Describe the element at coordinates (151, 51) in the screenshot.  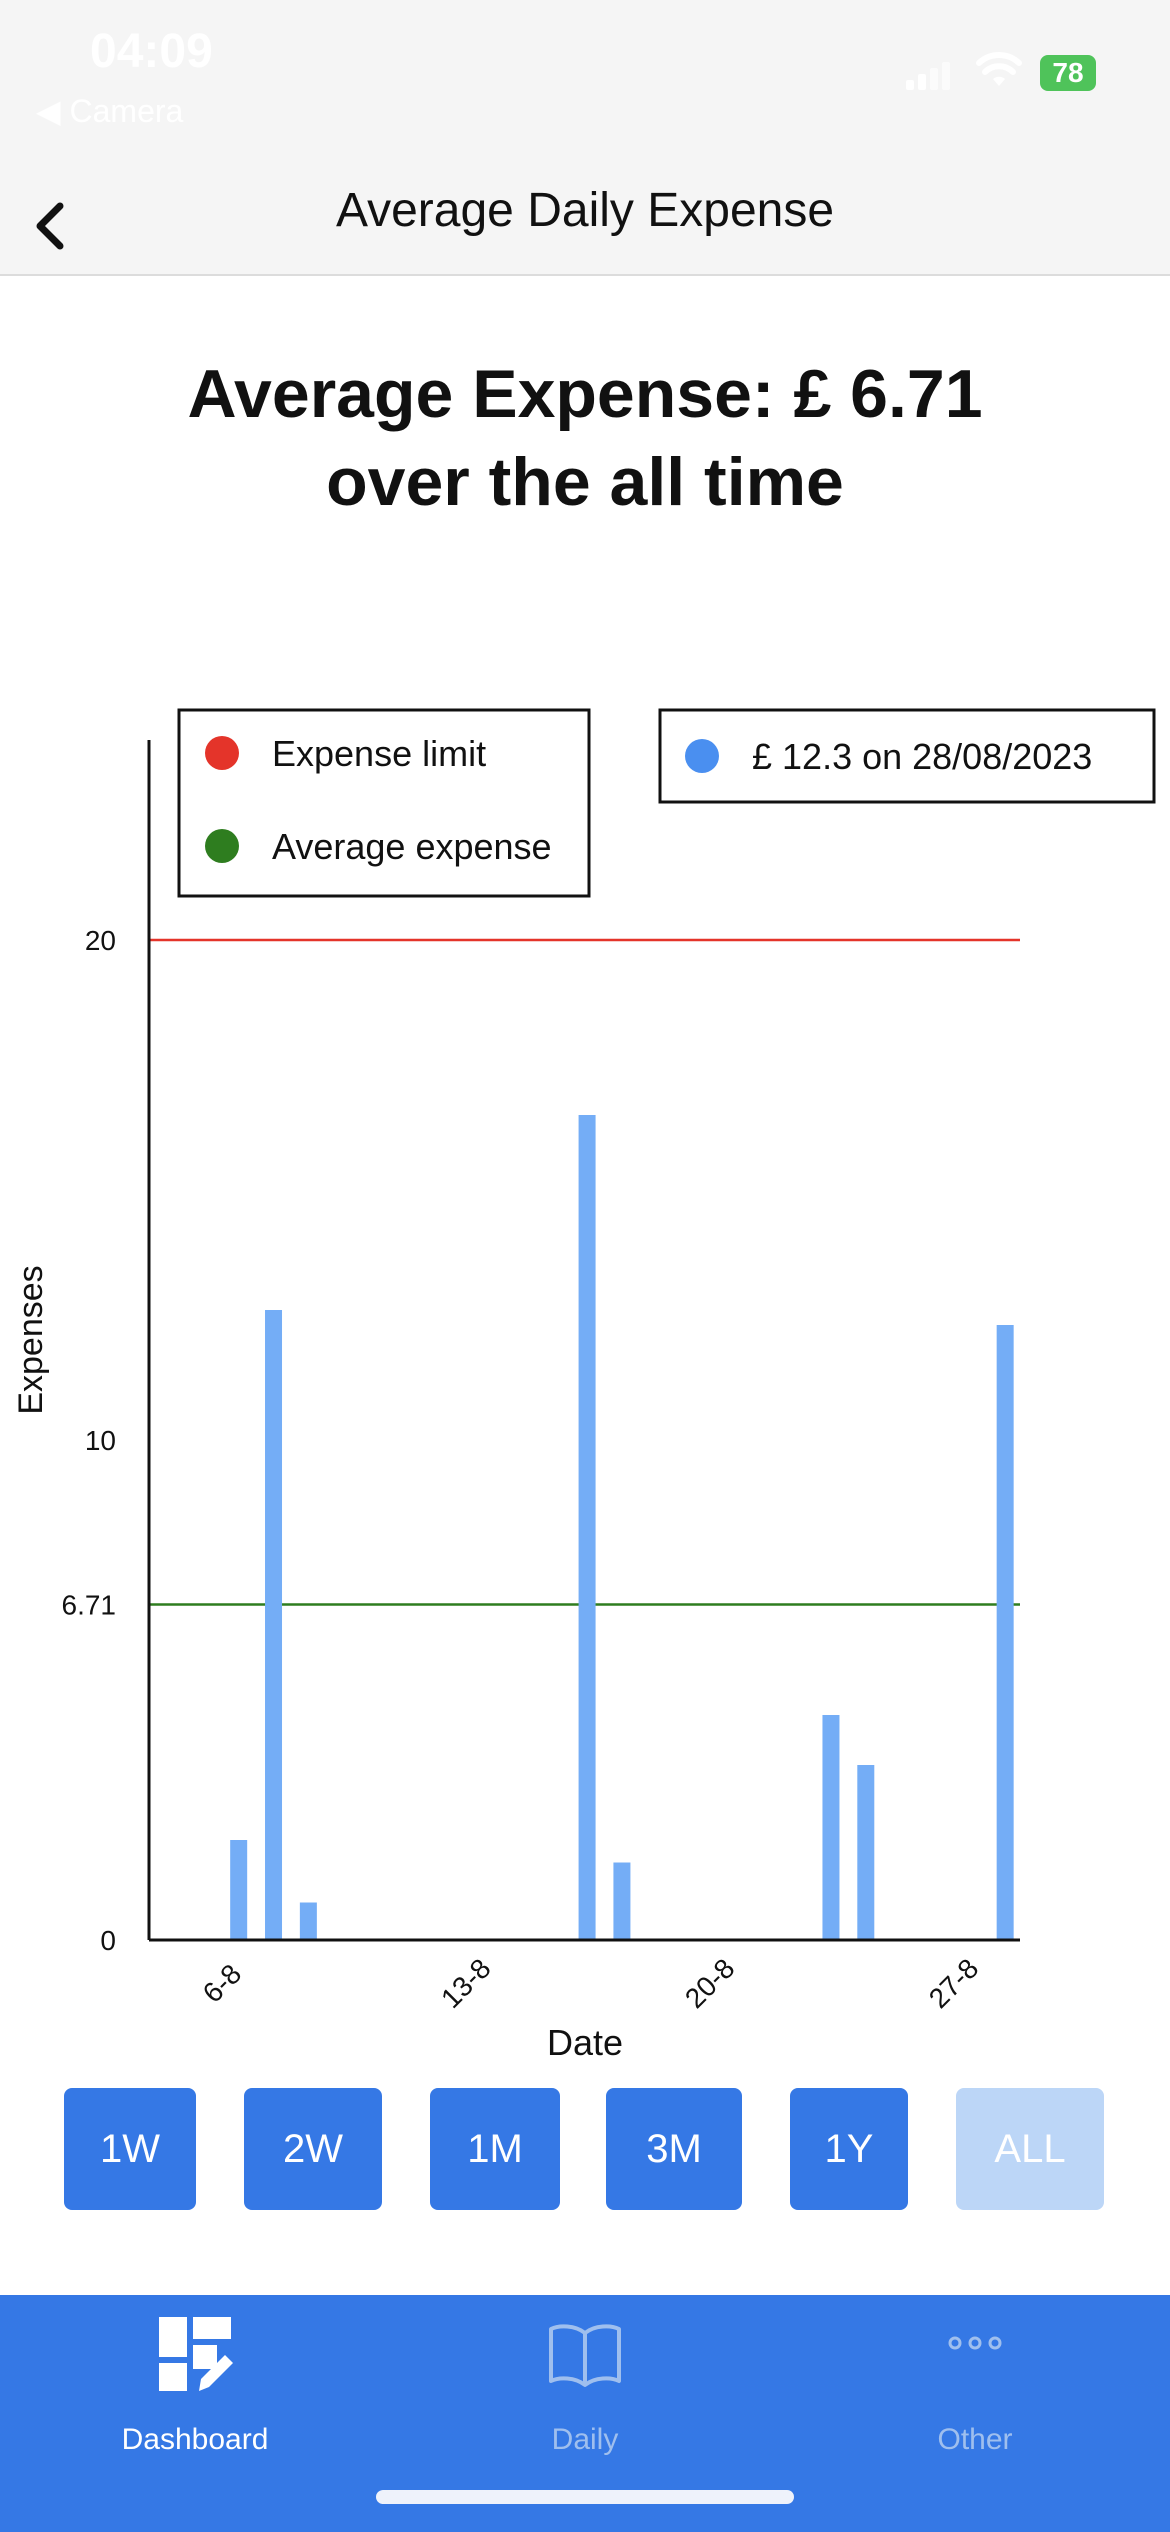
I see `status-time: 04:09` at that location.